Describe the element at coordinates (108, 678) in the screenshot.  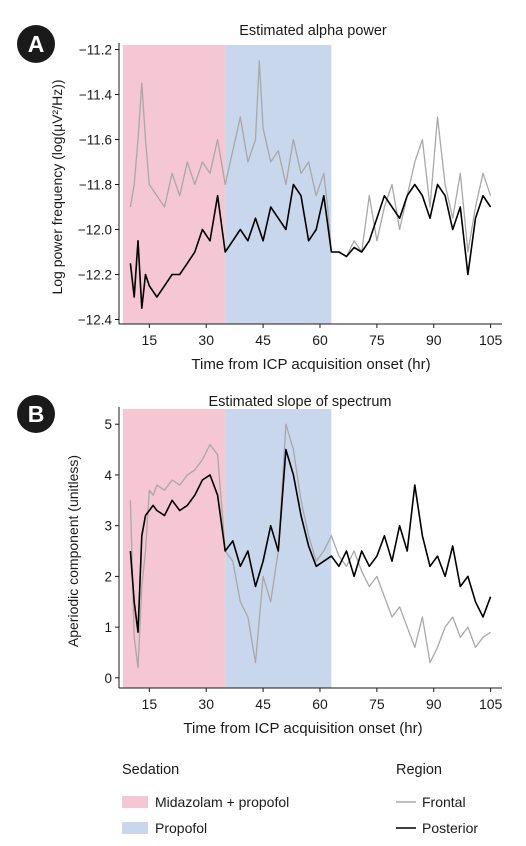
I see `y-tick-label: 0` at that location.